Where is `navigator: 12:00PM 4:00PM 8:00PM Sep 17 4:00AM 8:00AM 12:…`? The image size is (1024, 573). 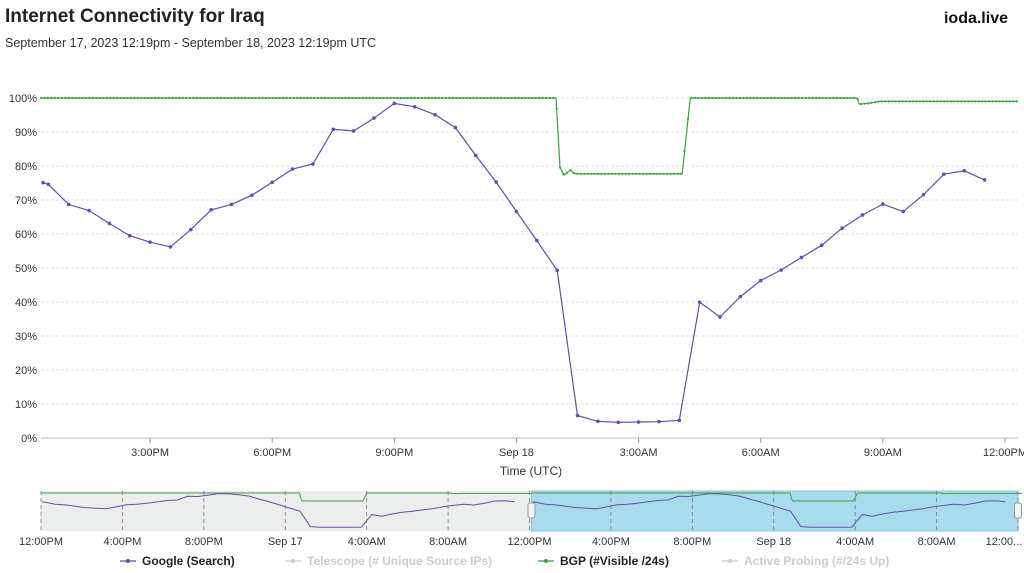 navigator: 12:00PM 4:00PM 8:00PM Sep 17 4:00AM 8:00AM 12:… is located at coordinates (520, 519).